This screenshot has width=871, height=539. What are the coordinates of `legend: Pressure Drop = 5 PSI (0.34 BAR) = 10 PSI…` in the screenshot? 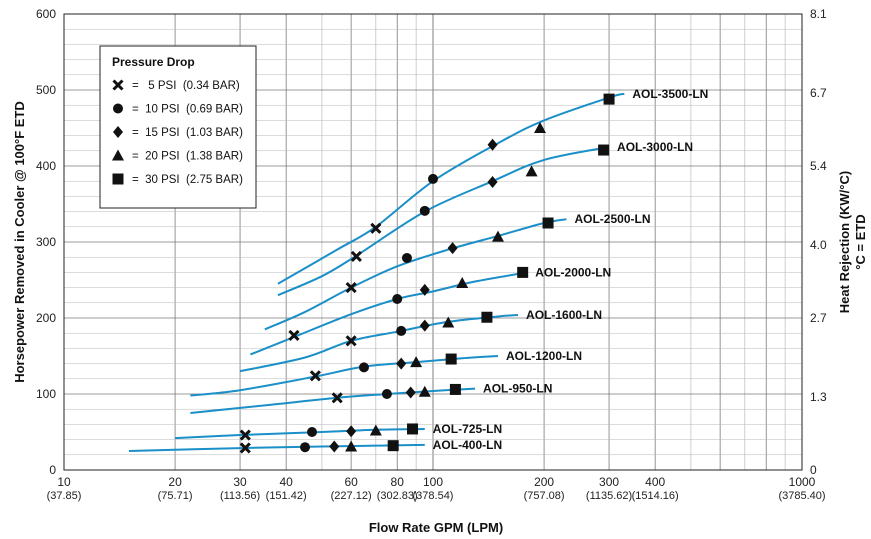 It's located at (178, 127).